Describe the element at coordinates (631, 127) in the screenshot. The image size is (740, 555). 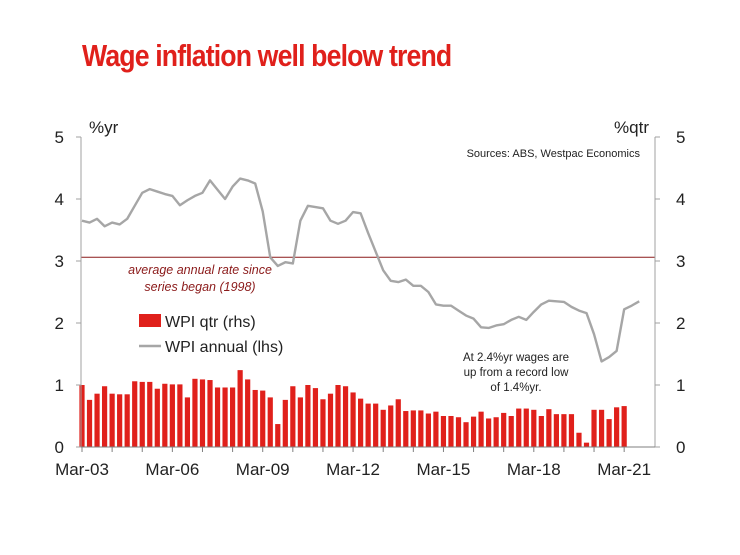
I see `right-axis-unit: %qtr` at that location.